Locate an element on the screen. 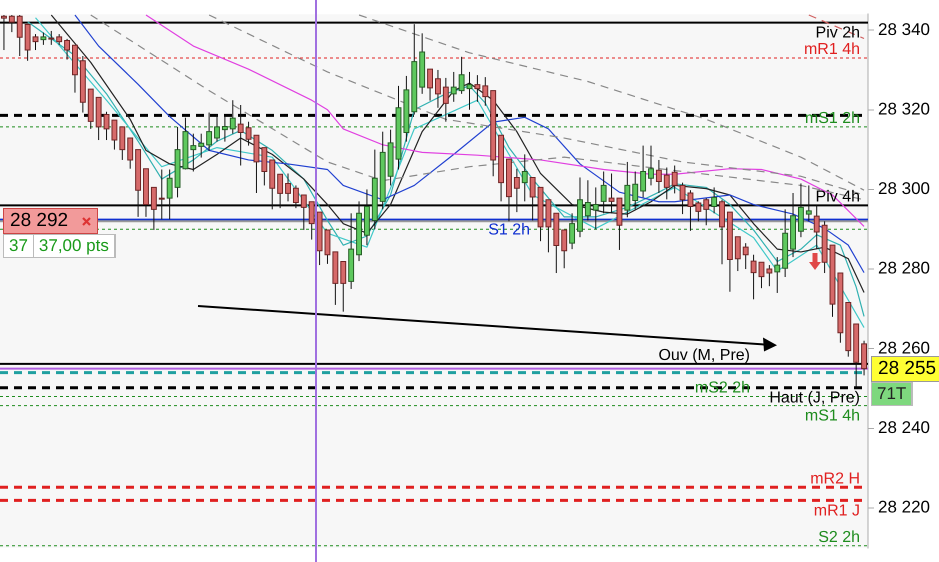 This screenshot has width=939, height=562. ref-line-label: mR1 J is located at coordinates (837, 511).